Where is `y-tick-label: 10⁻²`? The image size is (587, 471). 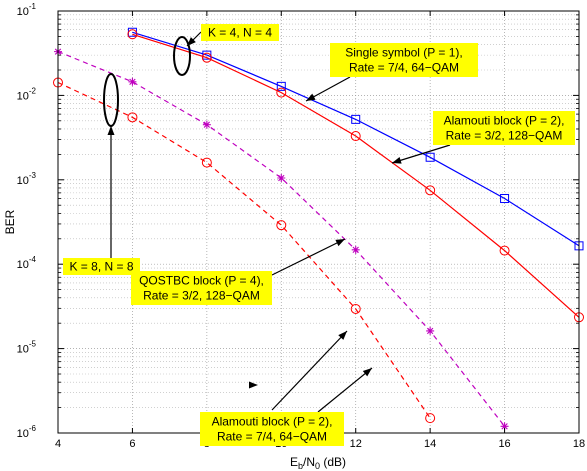
y-tick-label: 10⁻² is located at coordinates (27, 94).